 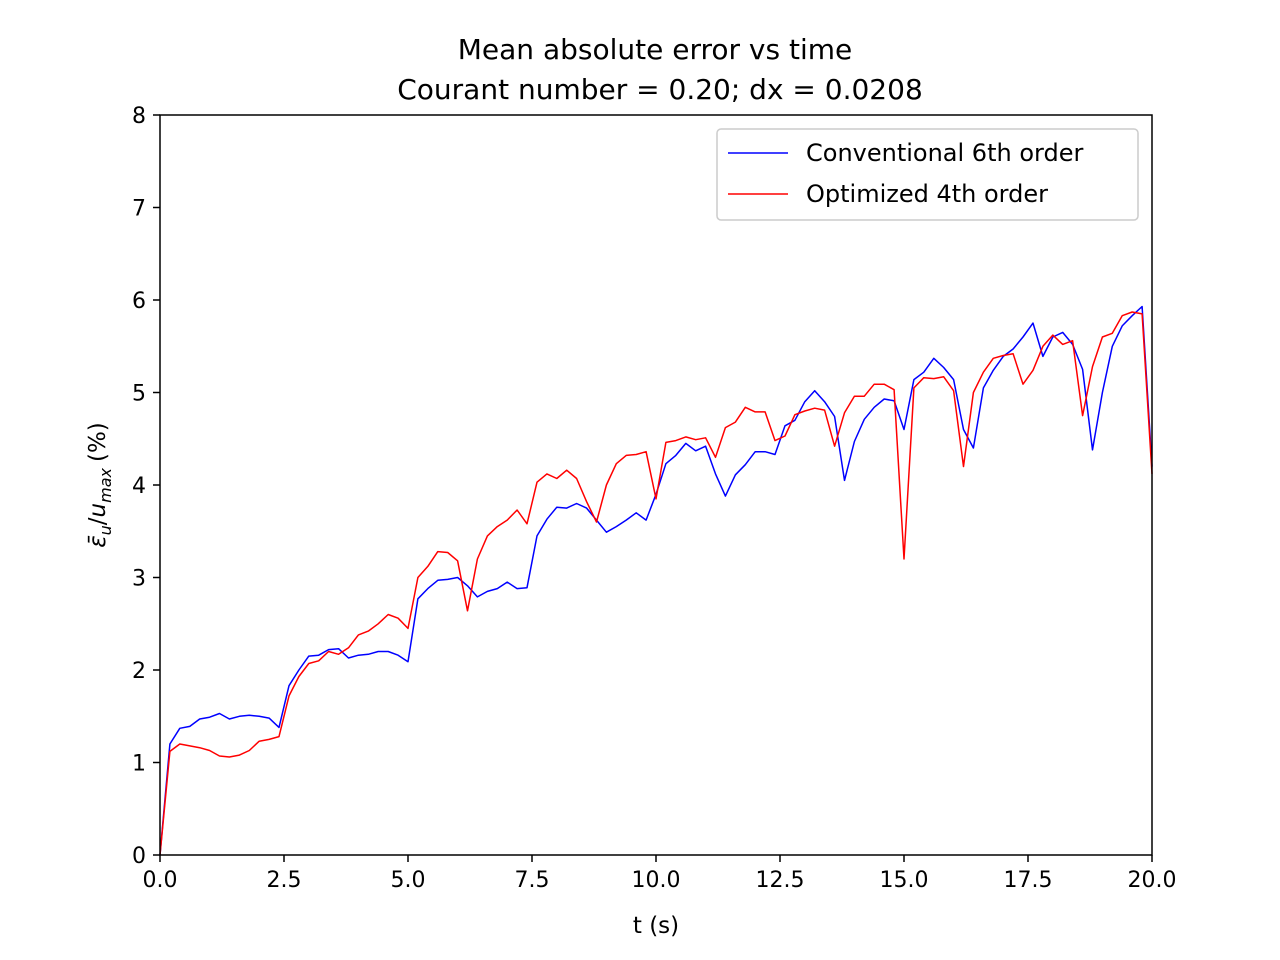 What do you see at coordinates (660, 89) in the screenshot?
I see `chart-subtitle: Courant number = 0.20; dx = 0.0208` at bounding box center [660, 89].